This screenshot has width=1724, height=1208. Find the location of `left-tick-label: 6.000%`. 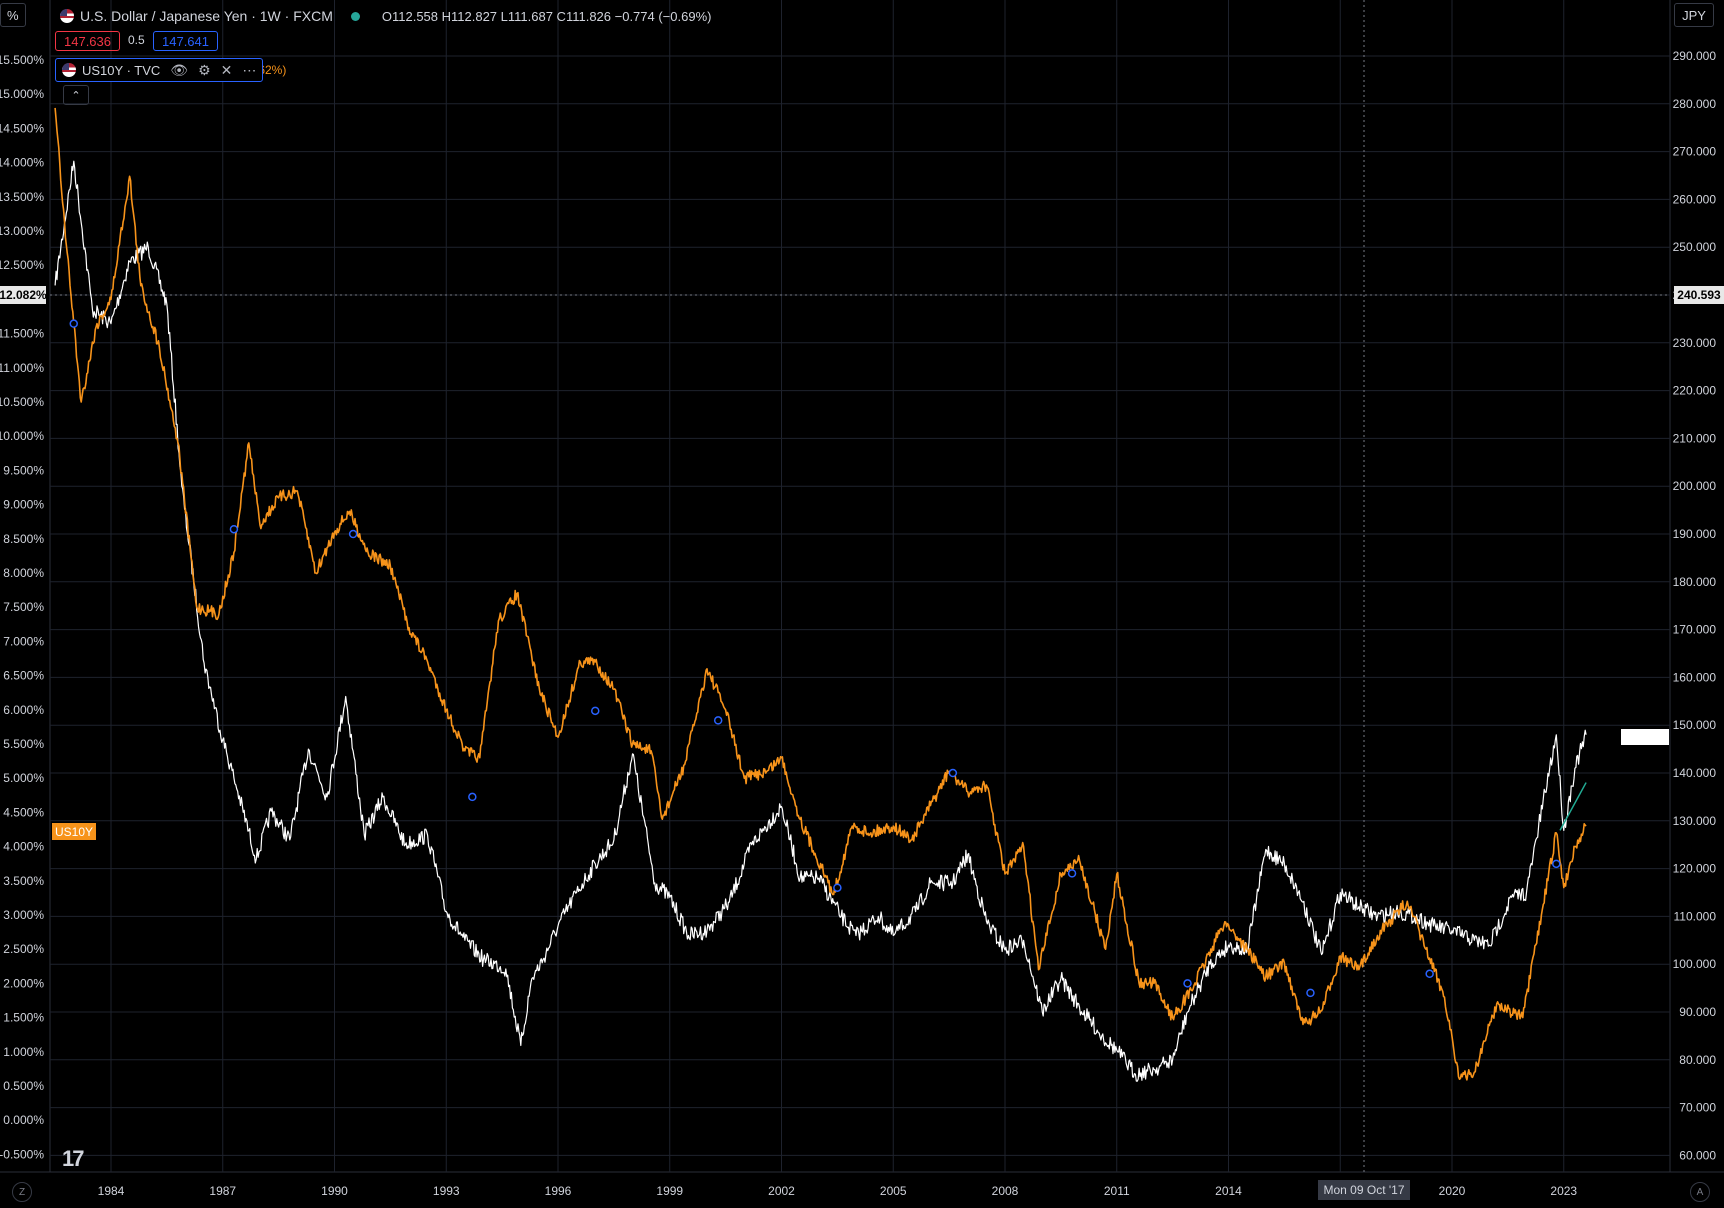

left-tick-label: 6.000% is located at coordinates (23, 710).